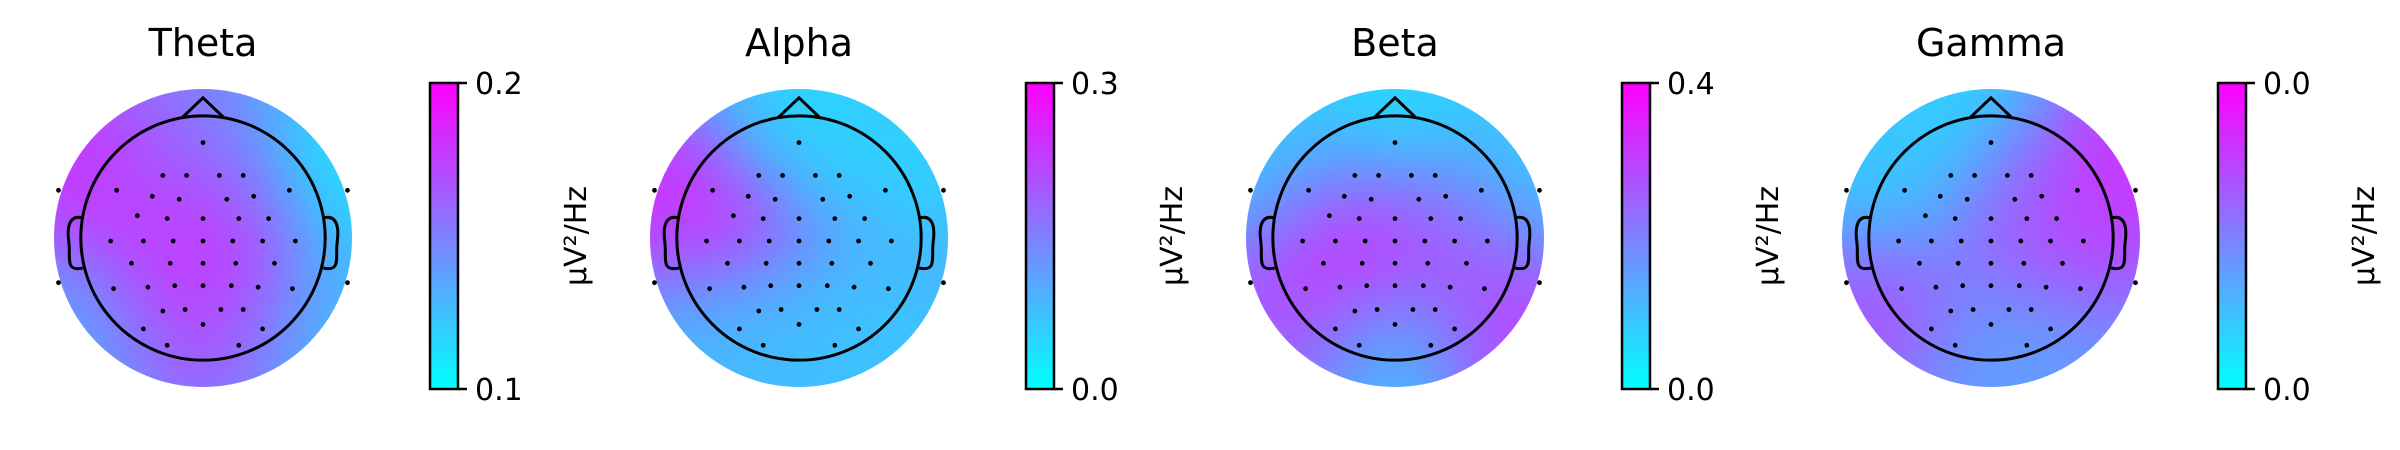 This screenshot has height=450, width=2400. What do you see at coordinates (1040, 236) in the screenshot?
I see `colorbar` at bounding box center [1040, 236].